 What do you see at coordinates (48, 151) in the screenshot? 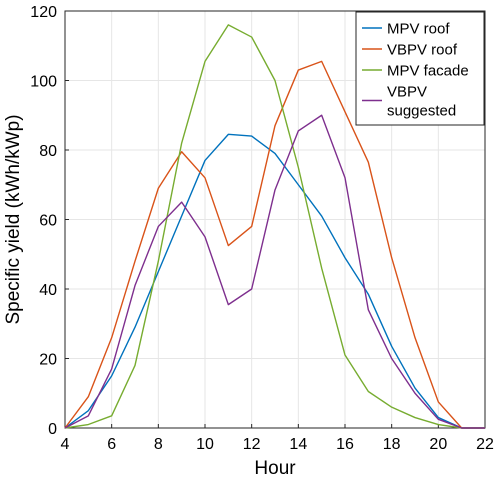
I see `y-tick-label: 80` at bounding box center [48, 151].